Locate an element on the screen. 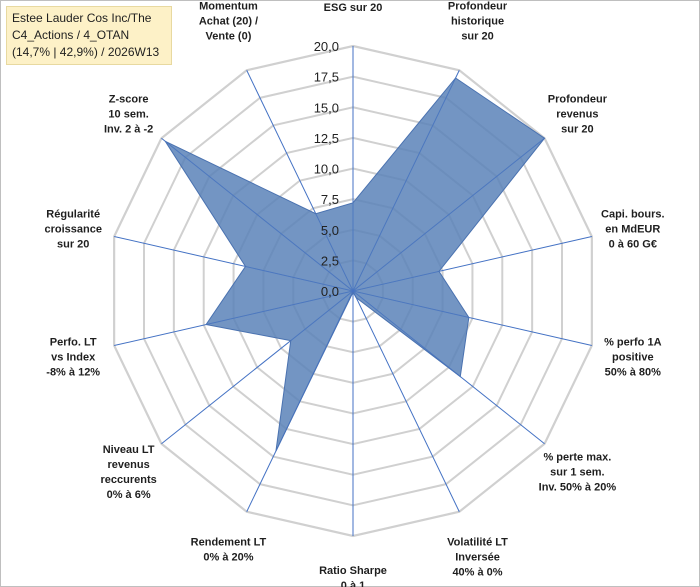  axis-label-line: % perte max. is located at coordinates (577, 457).